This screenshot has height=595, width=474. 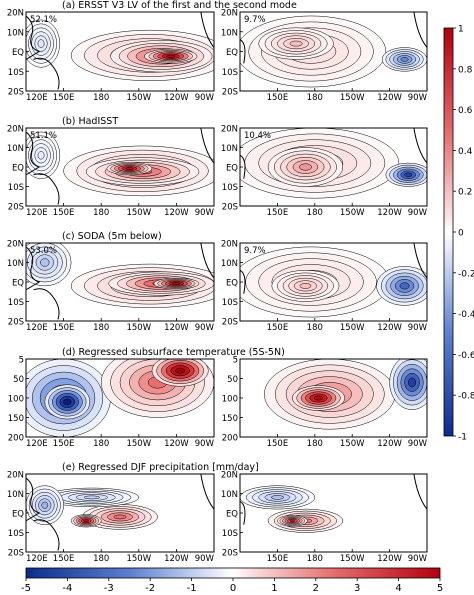 I want to click on colorbar-right-tick-label: 0, so click(x=461, y=234).